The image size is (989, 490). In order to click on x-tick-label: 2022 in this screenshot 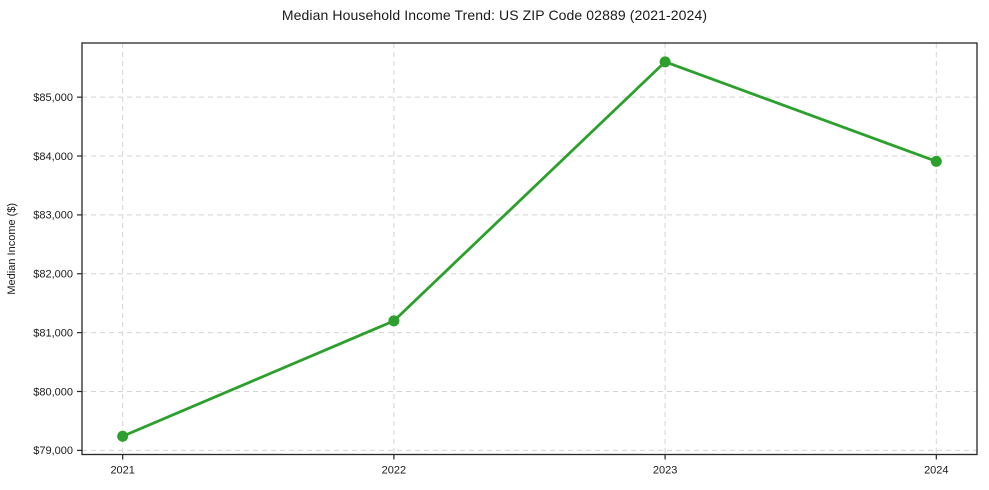, I will do `click(394, 471)`.